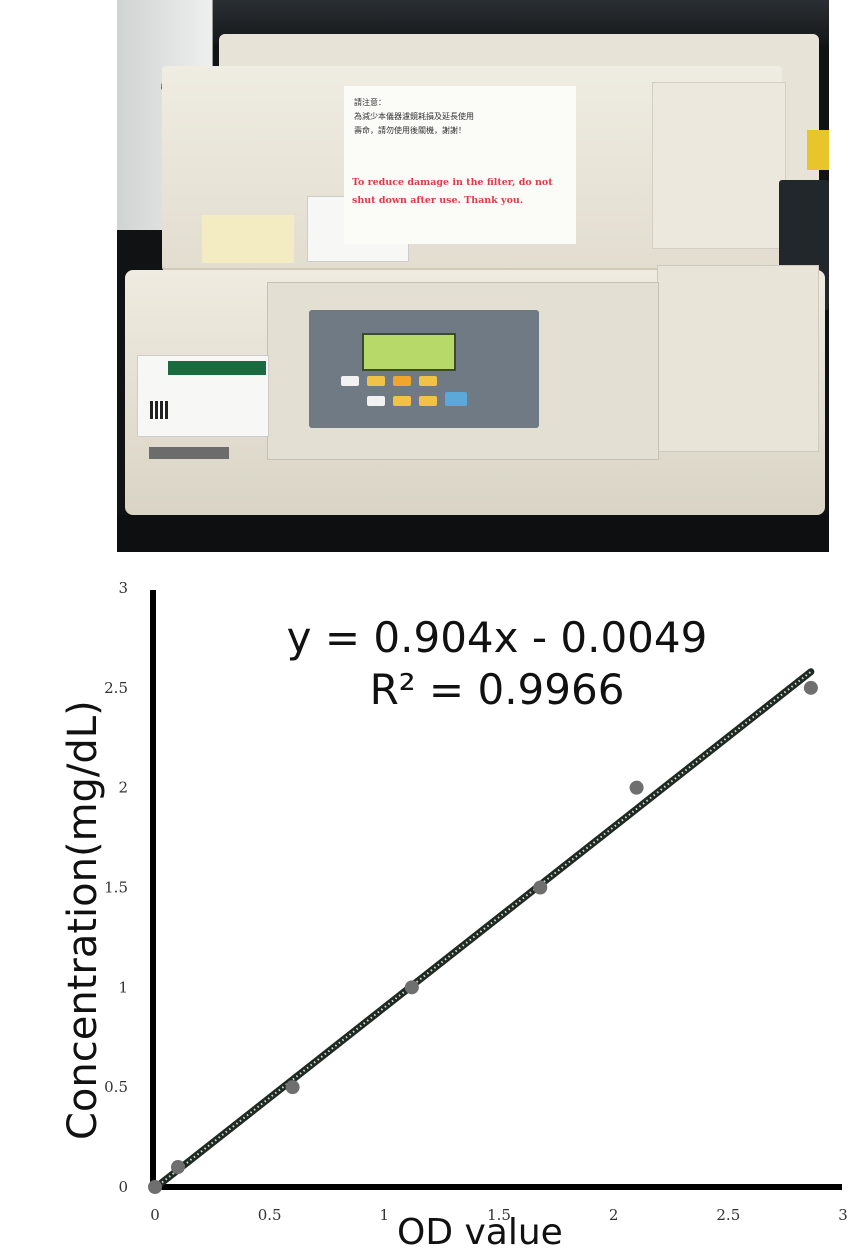 This screenshot has height=1253, width=863. What do you see at coordinates (270, 1215) in the screenshot?
I see `x-tick-label: 0.5` at bounding box center [270, 1215].